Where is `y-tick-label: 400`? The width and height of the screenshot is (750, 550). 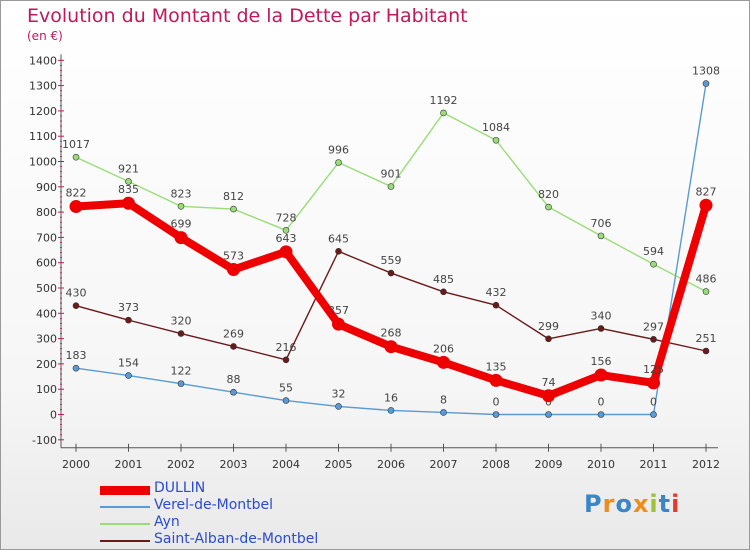 y-tick-label: 400 is located at coordinates (46, 313).